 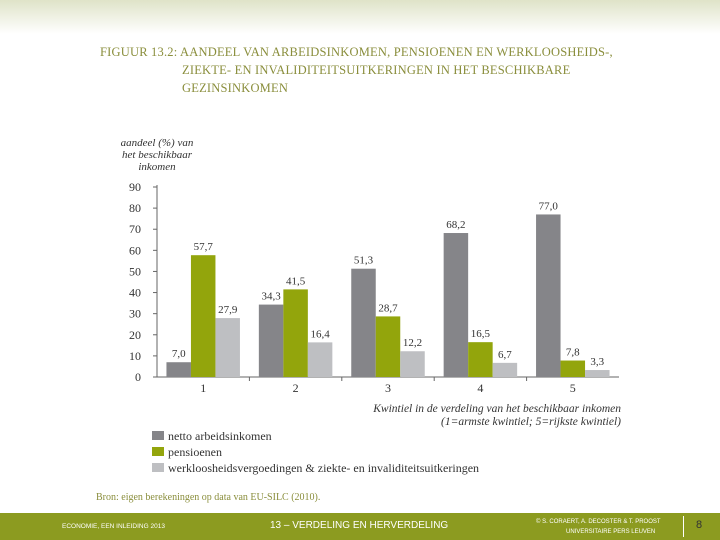 What do you see at coordinates (135, 250) in the screenshot?
I see `y-tick-label: 60` at bounding box center [135, 250].